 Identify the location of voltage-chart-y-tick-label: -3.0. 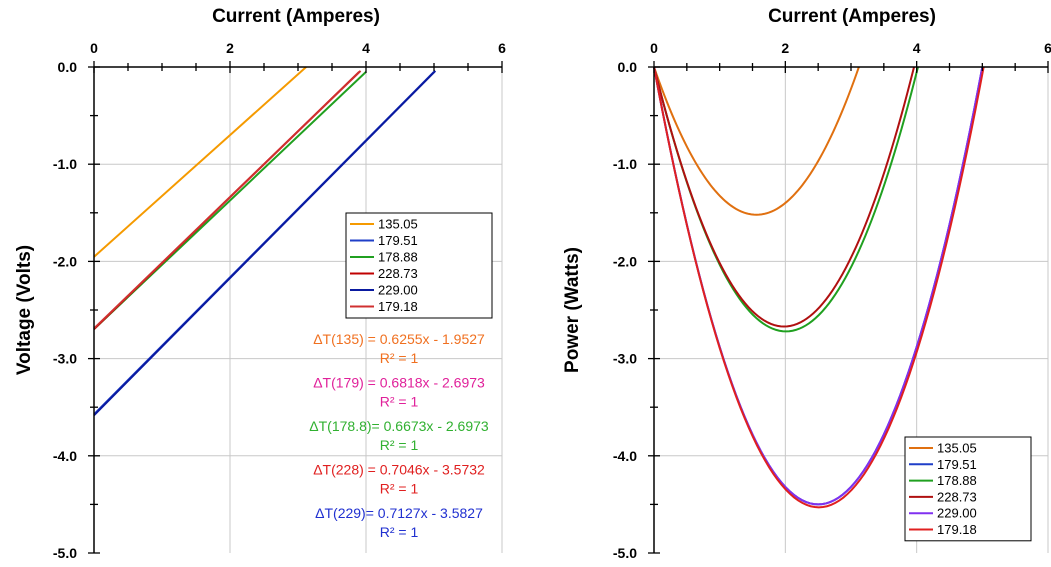
(65, 359).